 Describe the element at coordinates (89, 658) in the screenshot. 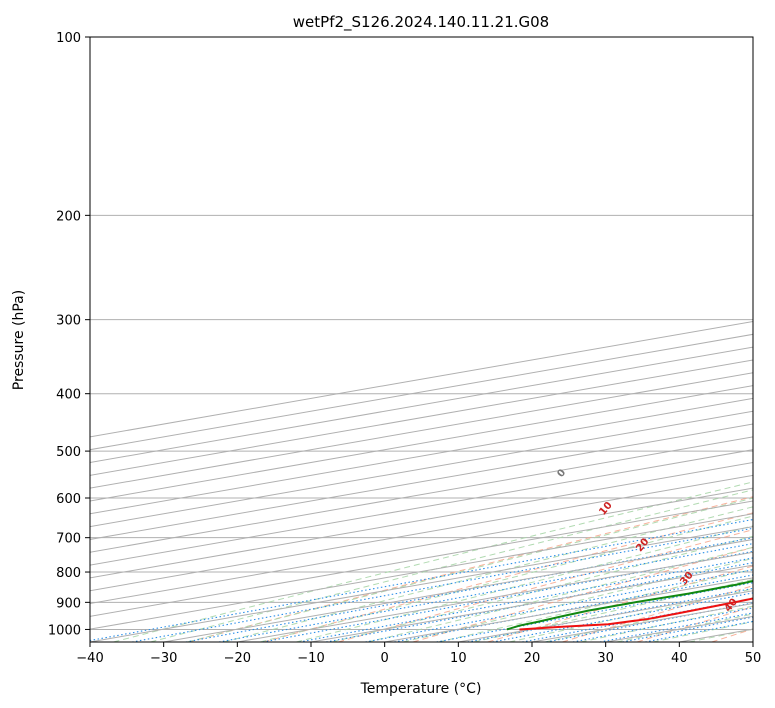

I see `x-tick-label: −40` at that location.